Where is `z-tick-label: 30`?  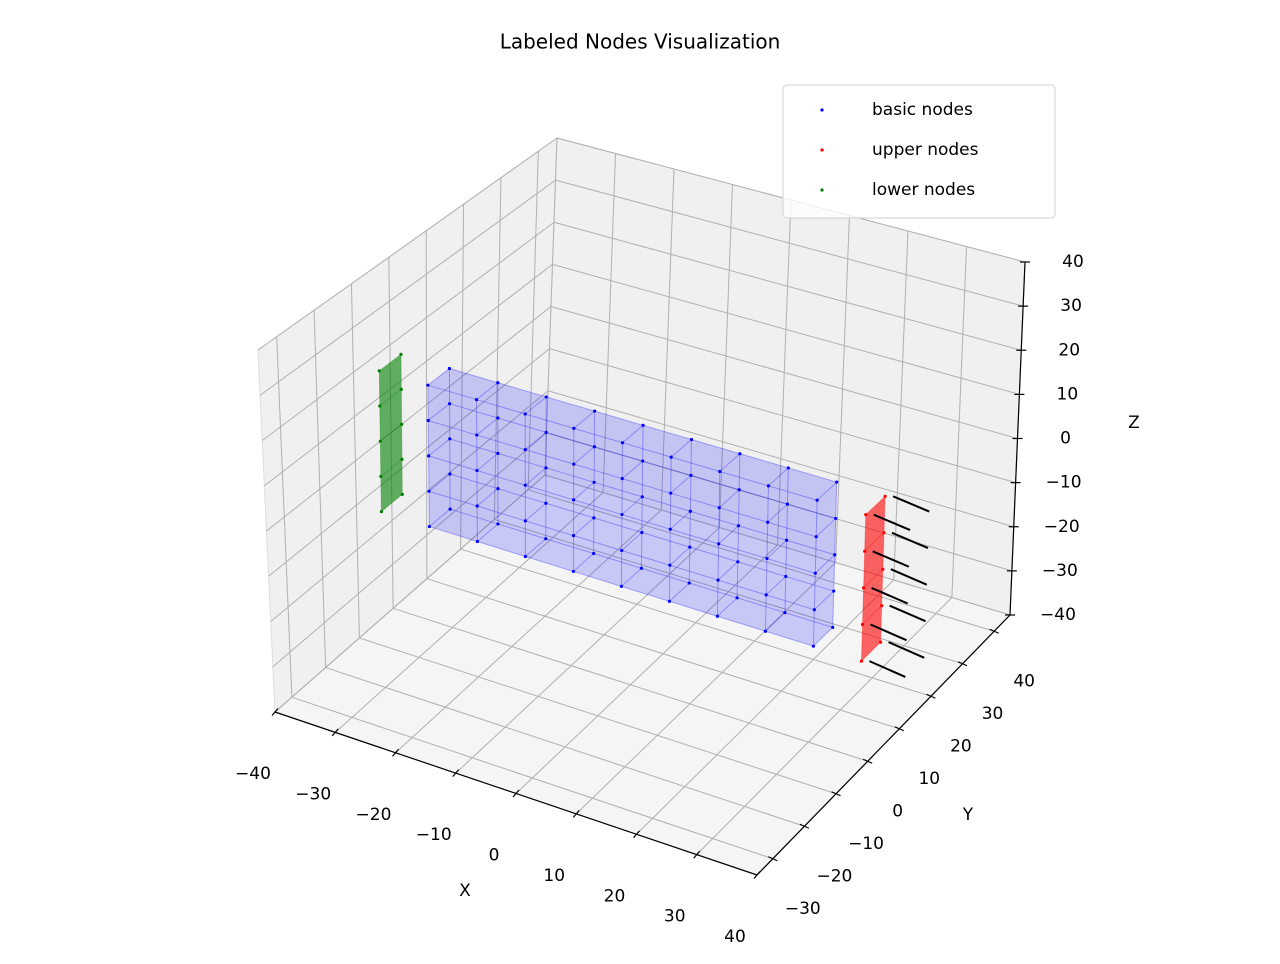
z-tick-label: 30 is located at coordinates (1071, 306).